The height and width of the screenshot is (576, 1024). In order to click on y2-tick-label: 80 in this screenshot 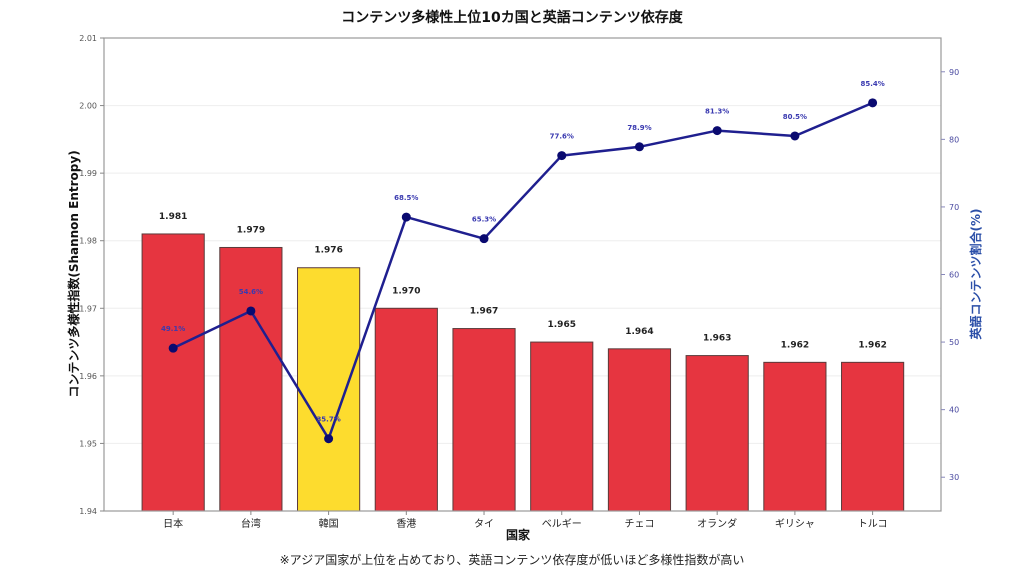, I will do `click(954, 139)`.